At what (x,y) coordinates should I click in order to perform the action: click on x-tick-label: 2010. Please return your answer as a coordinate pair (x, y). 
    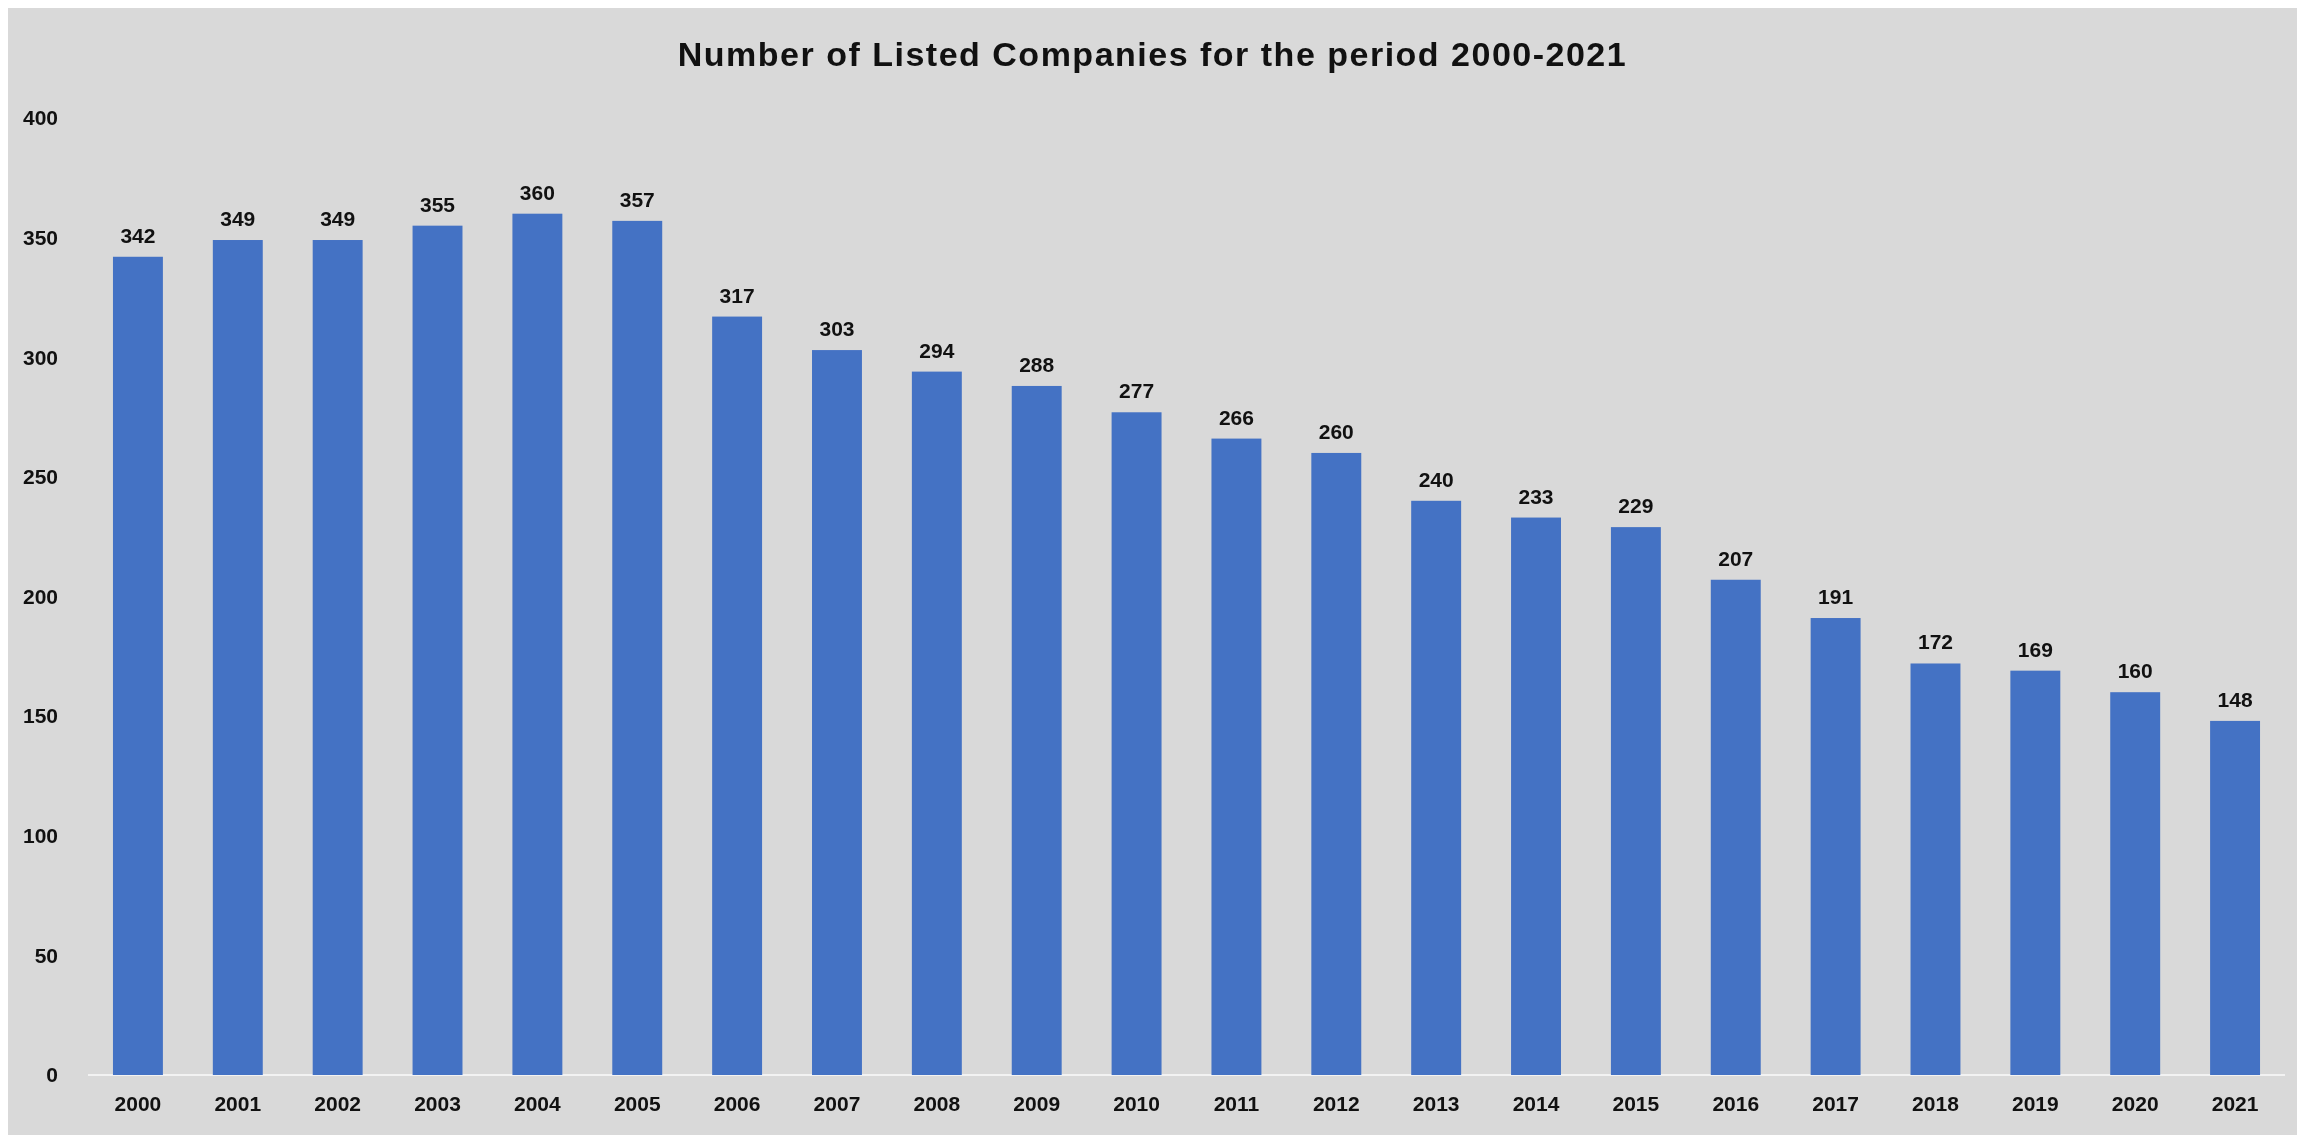
    Looking at the image, I should click on (1136, 1103).